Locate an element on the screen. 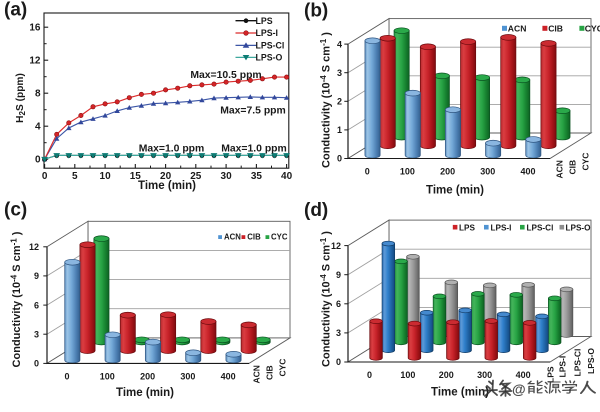 The height and width of the screenshot is (412, 600). svg-text: 10 is located at coordinates (106, 176).